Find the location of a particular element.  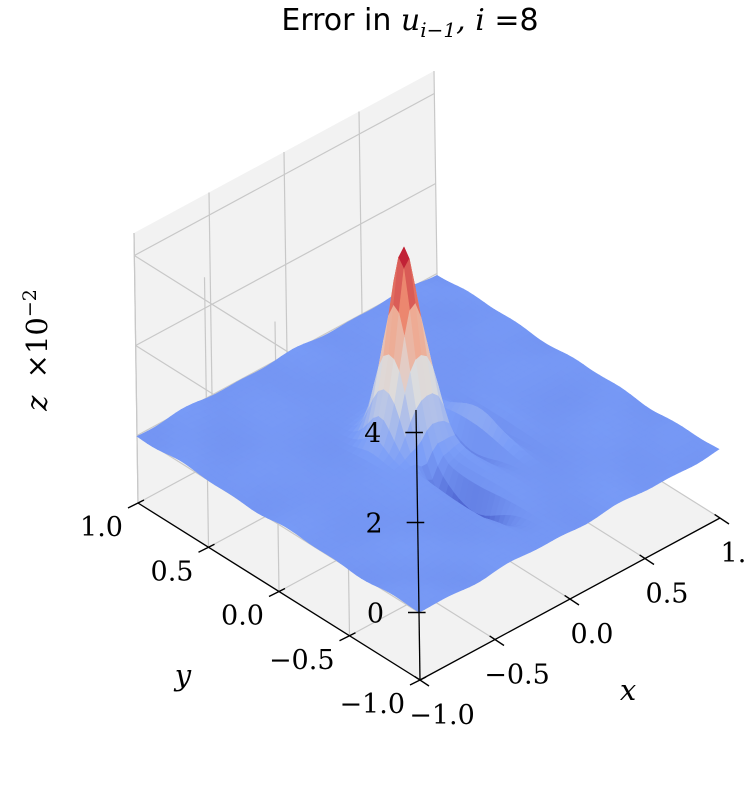

chart-title: Error in ui−1, i =8 is located at coordinates (409, 22).